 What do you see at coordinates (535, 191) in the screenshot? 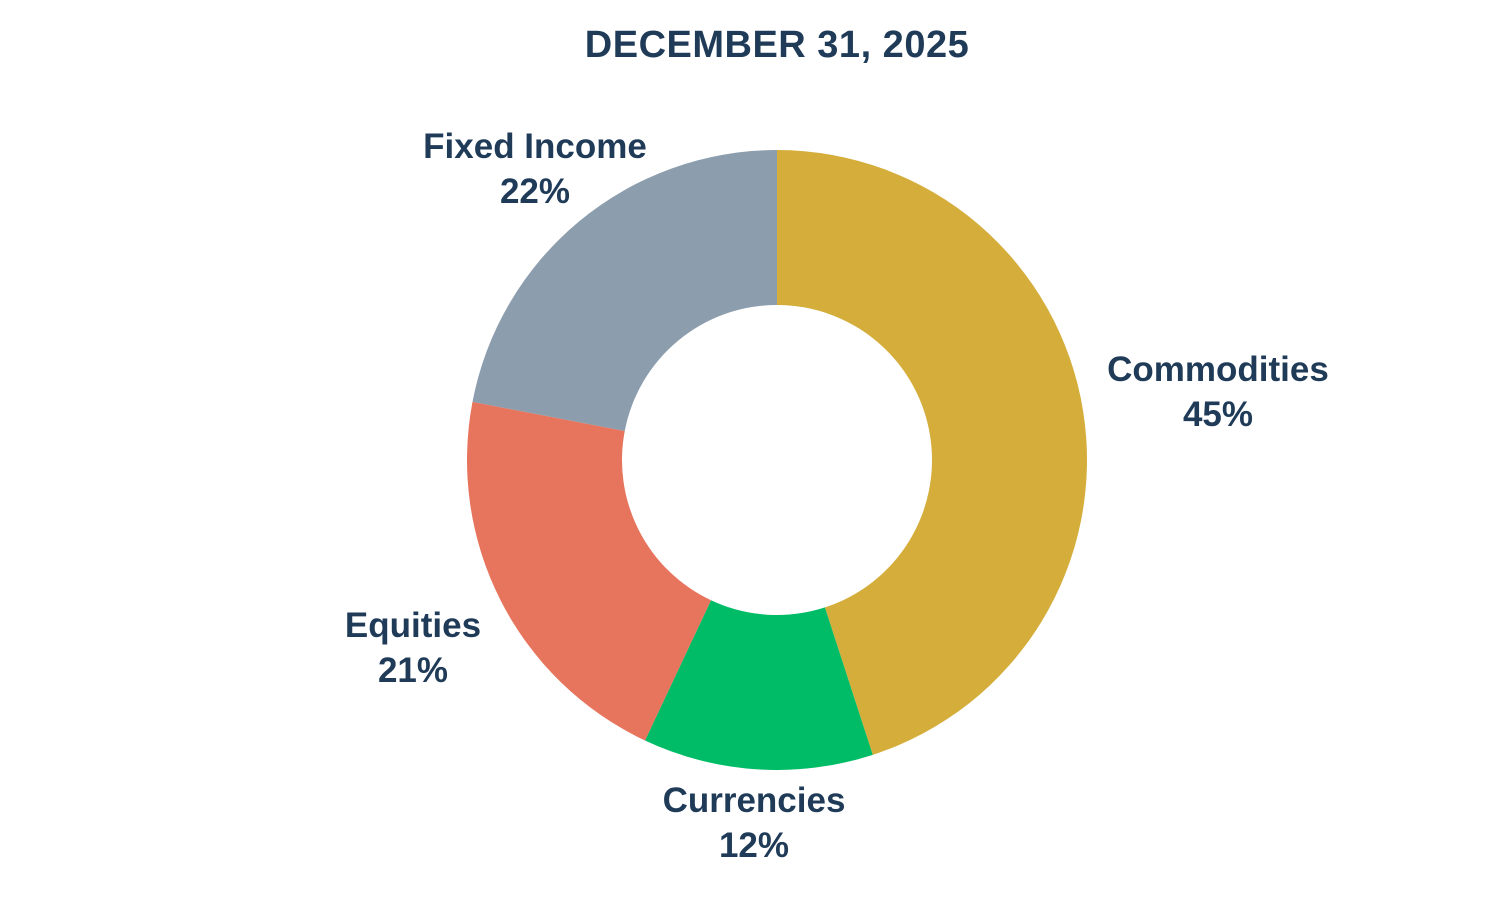
I see `label-fixed-income-value: 22%` at bounding box center [535, 191].